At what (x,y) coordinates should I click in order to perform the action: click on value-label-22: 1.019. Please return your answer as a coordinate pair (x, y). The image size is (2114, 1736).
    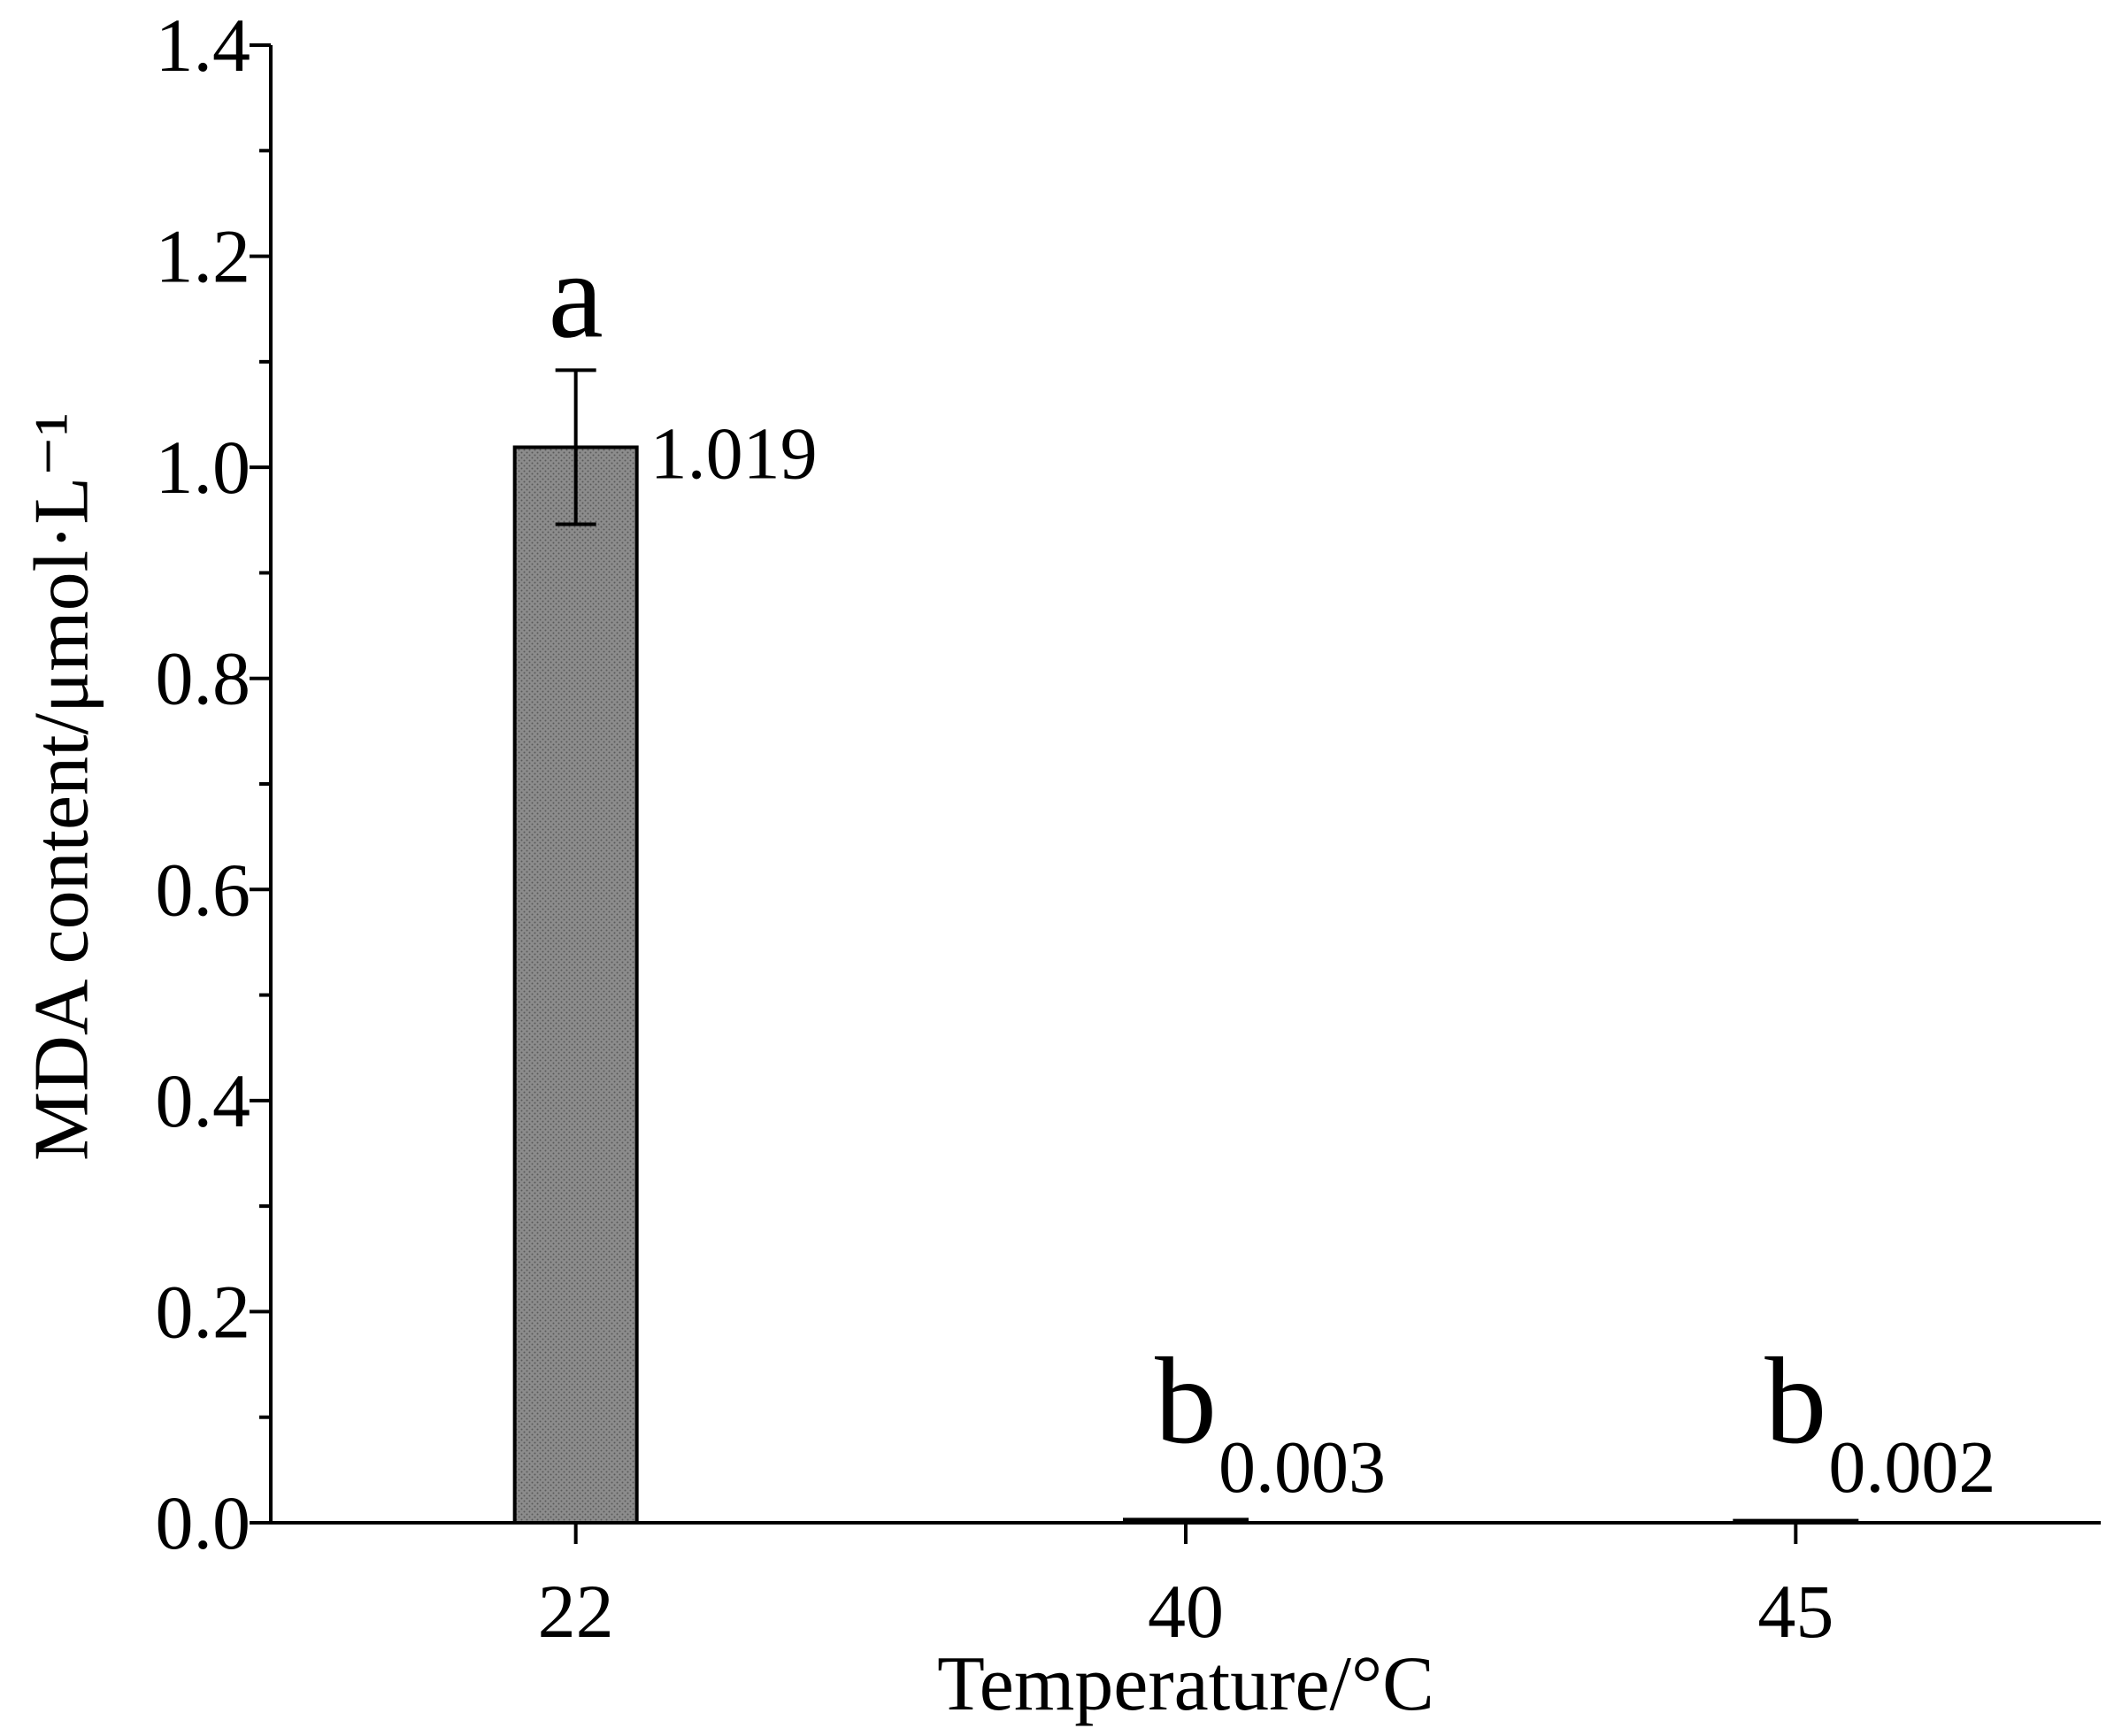
    Looking at the image, I should click on (734, 453).